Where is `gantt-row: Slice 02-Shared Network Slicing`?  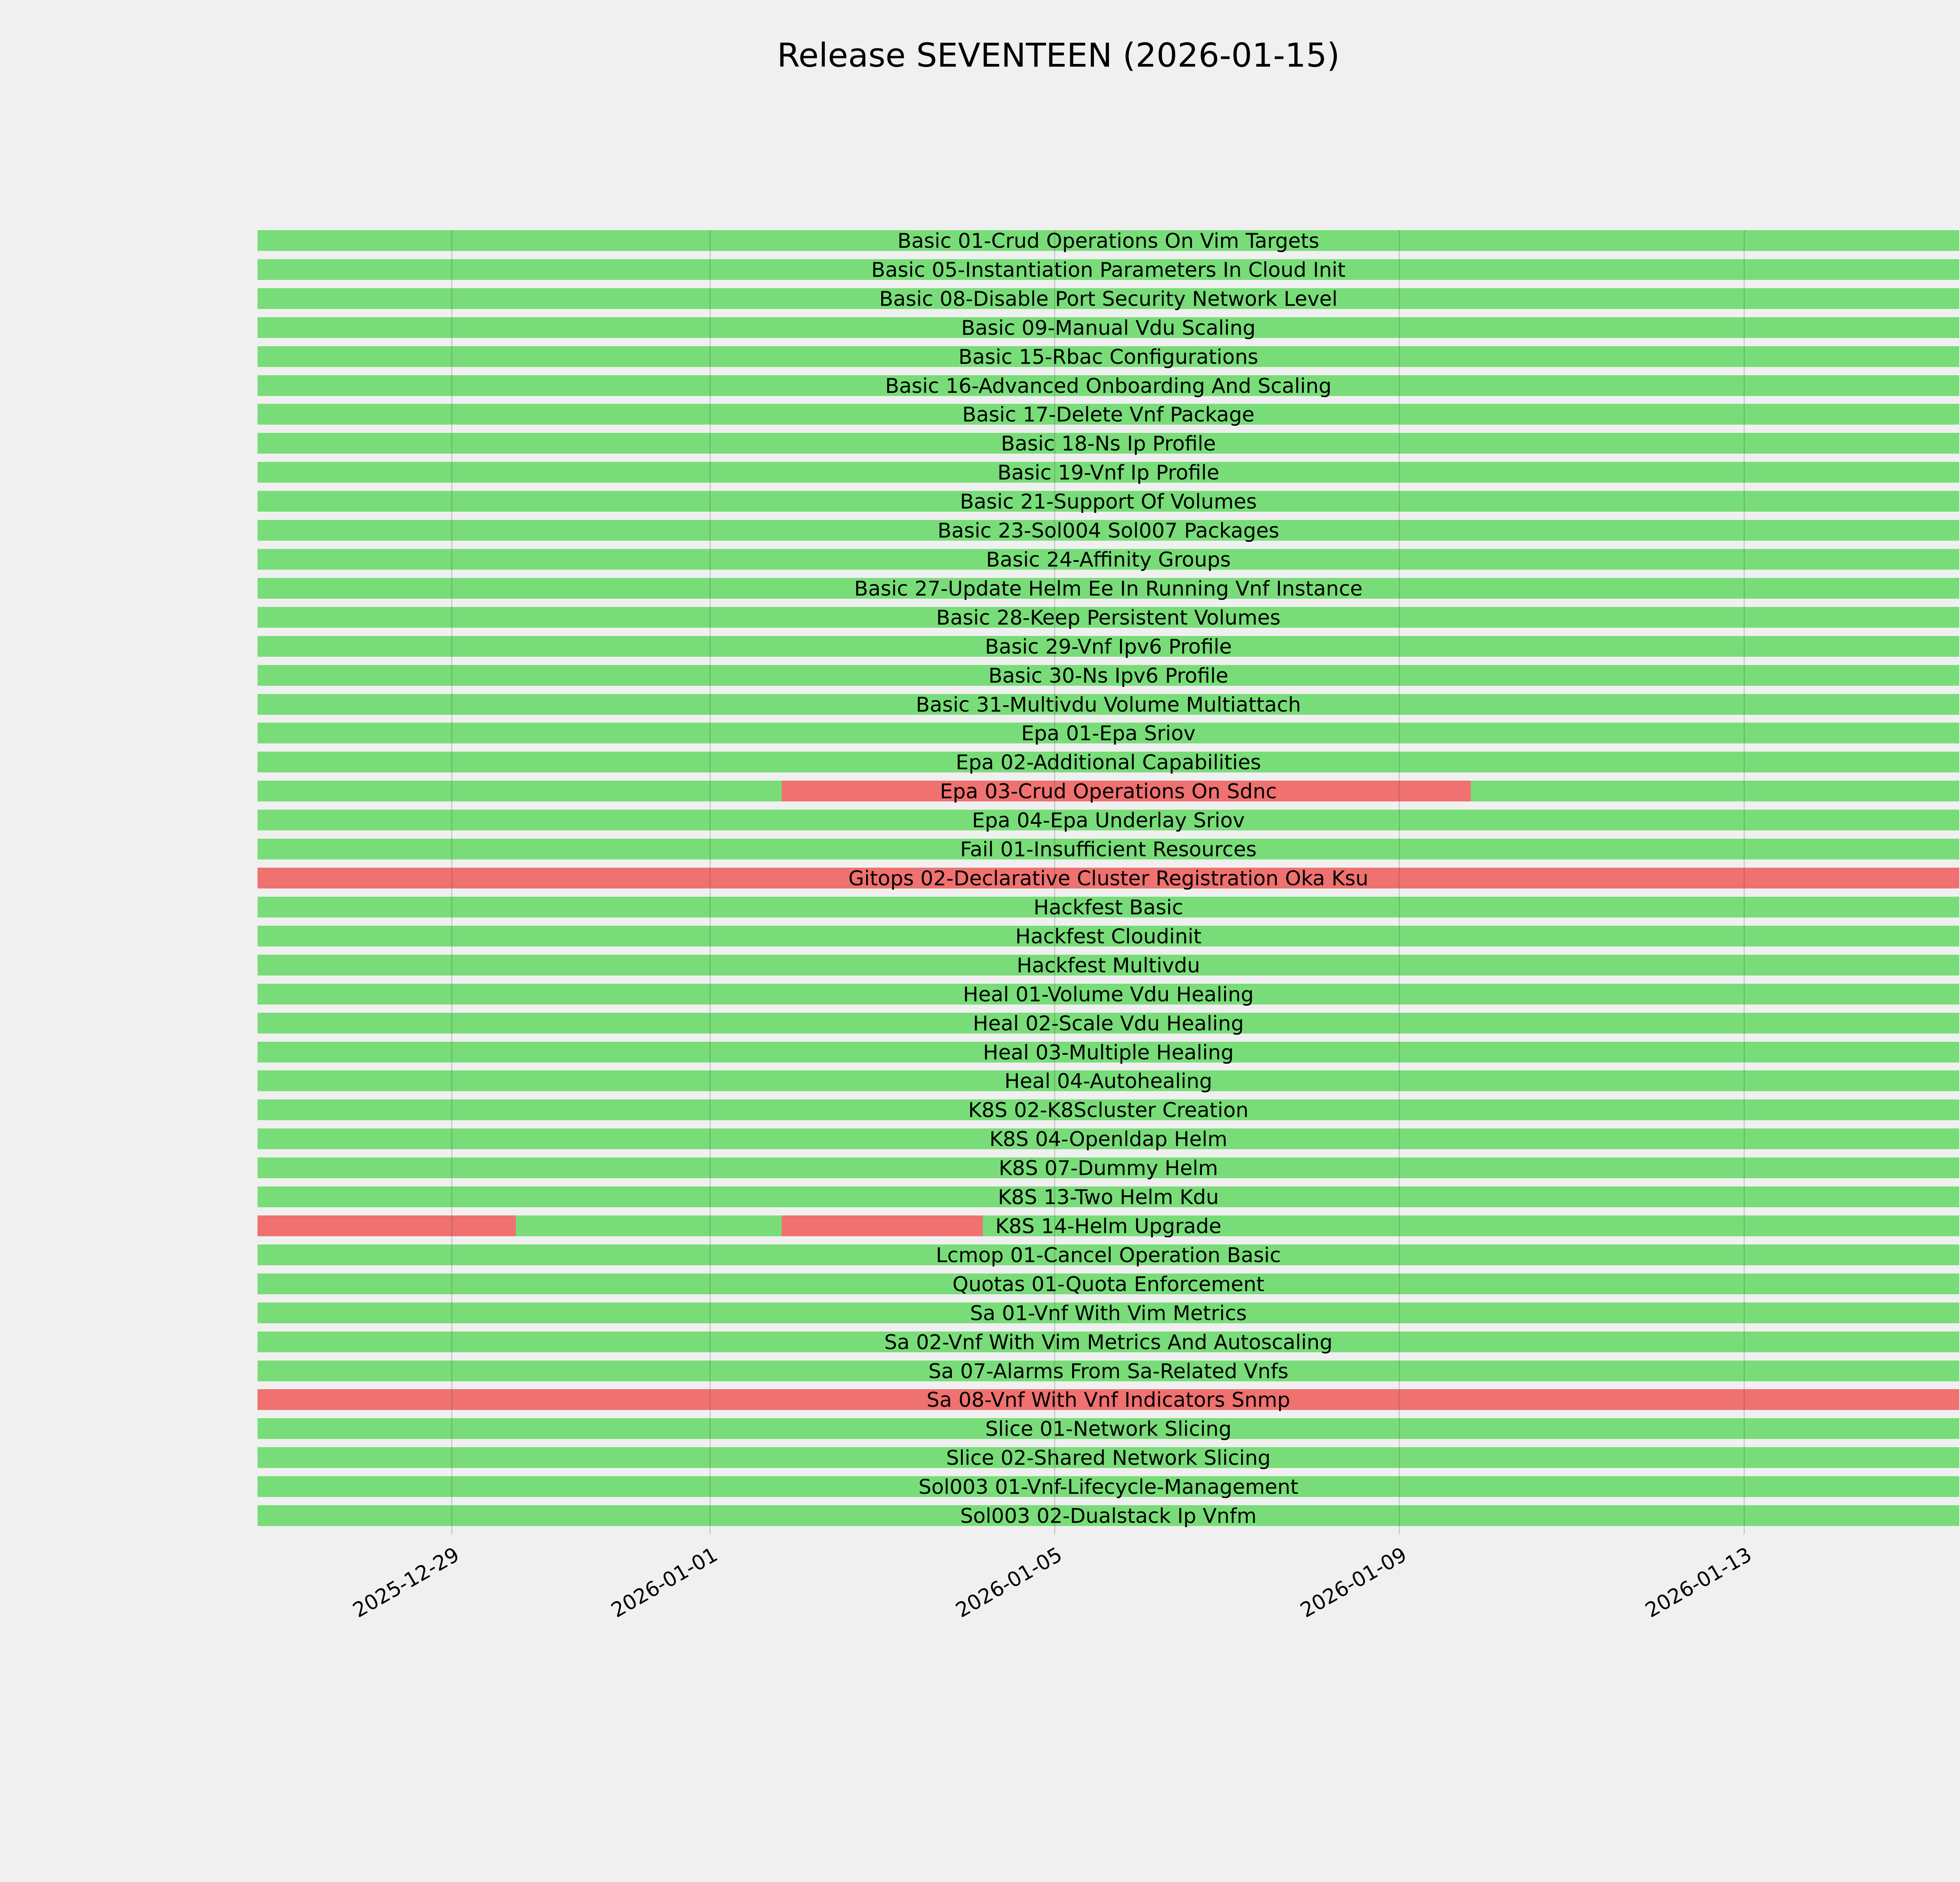 gantt-row: Slice 02-Shared Network Slicing is located at coordinates (1108, 1458).